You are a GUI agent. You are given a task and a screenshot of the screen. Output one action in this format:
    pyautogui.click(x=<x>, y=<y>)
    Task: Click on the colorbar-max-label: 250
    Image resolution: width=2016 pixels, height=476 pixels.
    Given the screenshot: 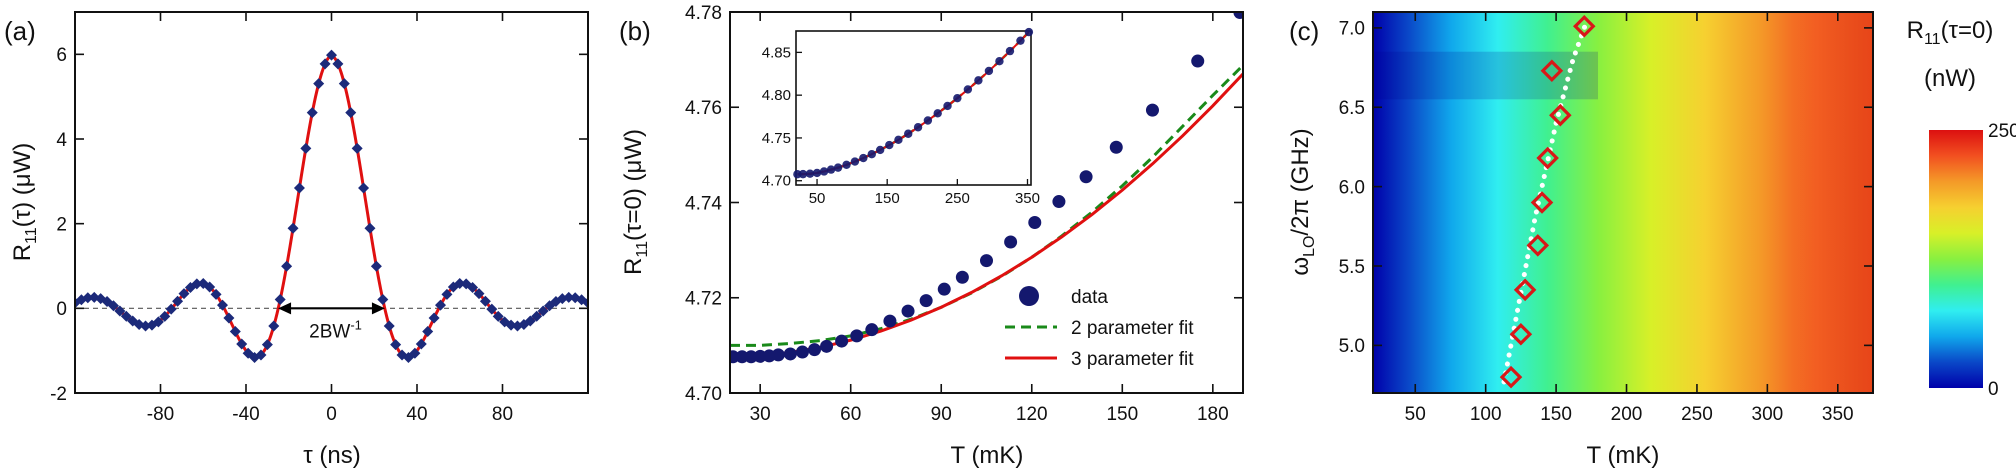 What is the action you would take?
    pyautogui.click(x=2002, y=131)
    